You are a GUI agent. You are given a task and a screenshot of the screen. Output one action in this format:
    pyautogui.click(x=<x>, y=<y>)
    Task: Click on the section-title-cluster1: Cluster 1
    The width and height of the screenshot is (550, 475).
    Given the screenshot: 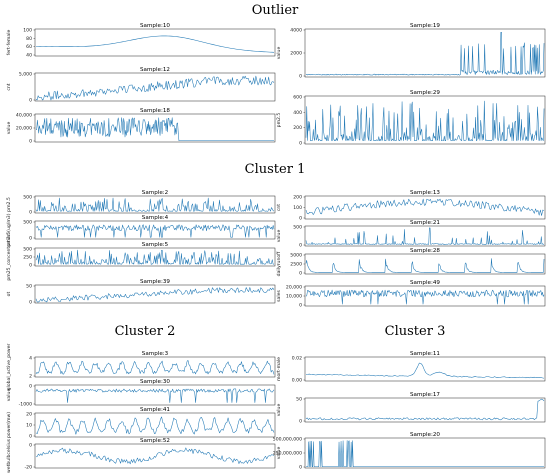 What is the action you would take?
    pyautogui.click(x=275, y=169)
    